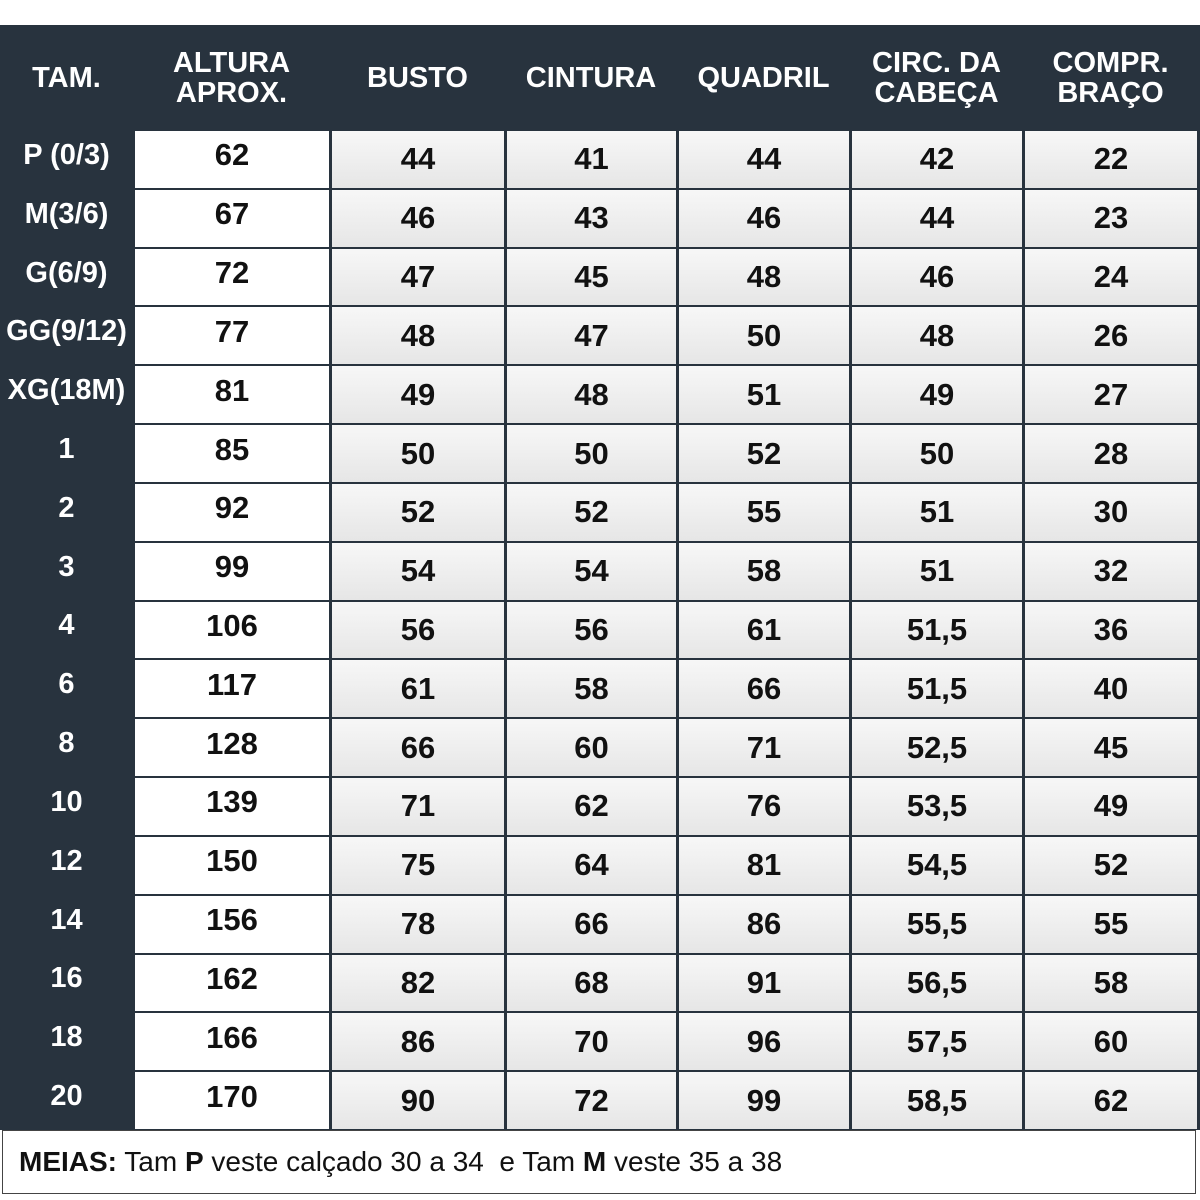 This screenshot has width=1200, height=1200. Describe the element at coordinates (232, 630) in the screenshot. I see `table-cell: 106` at that location.